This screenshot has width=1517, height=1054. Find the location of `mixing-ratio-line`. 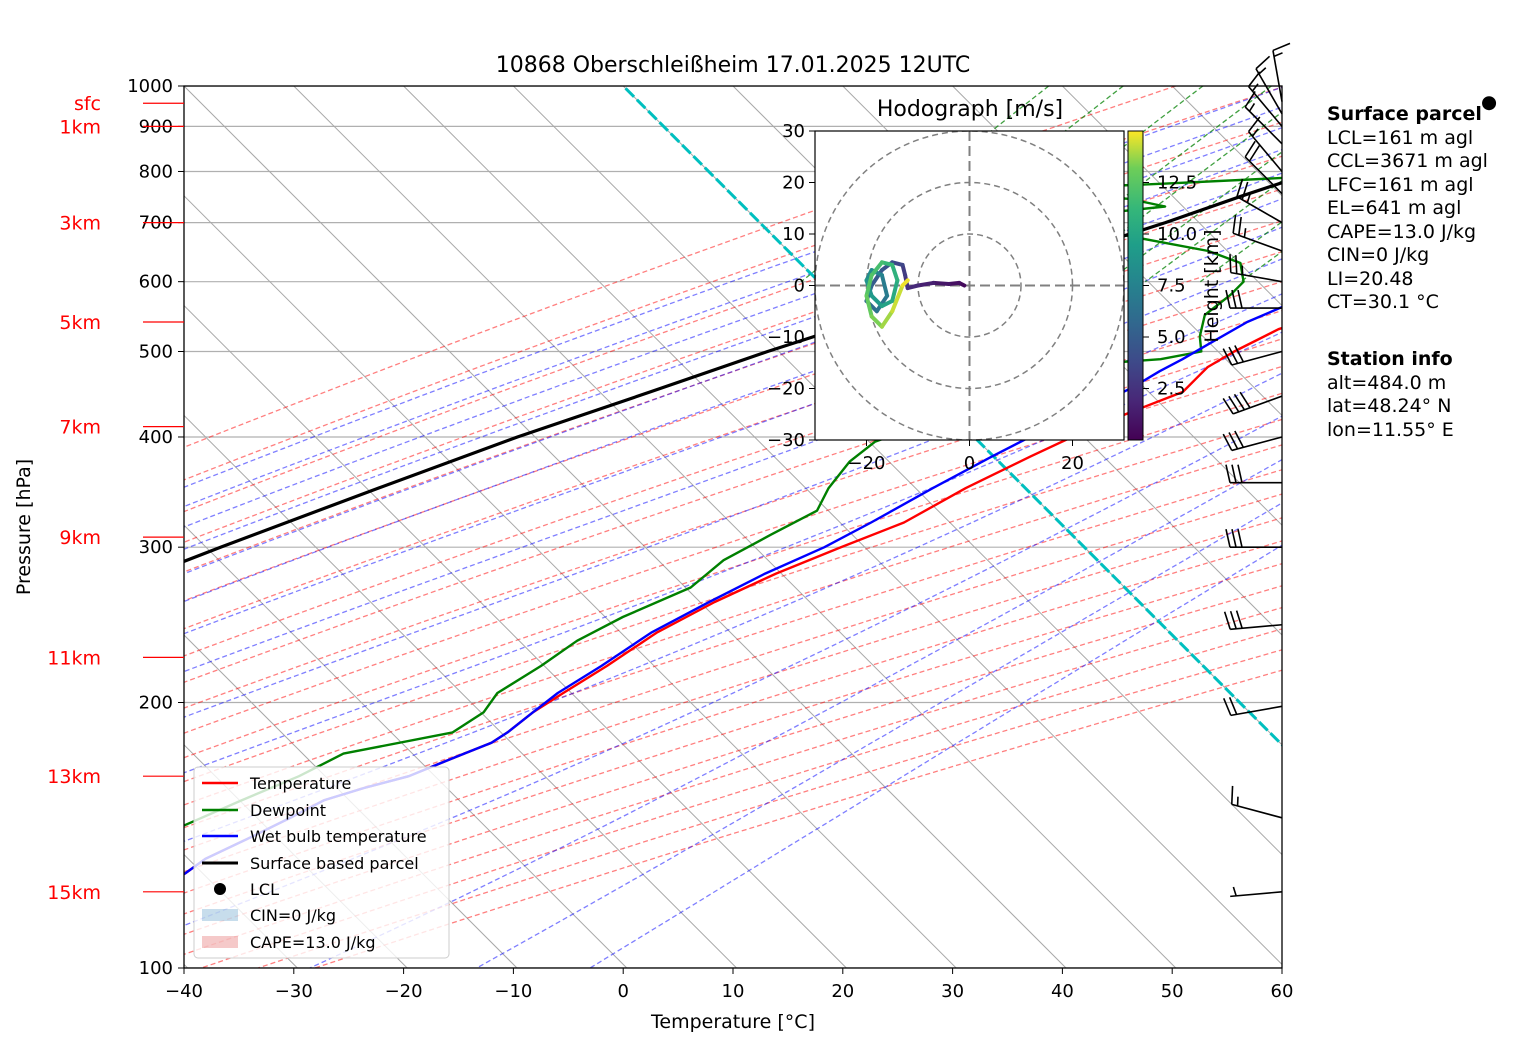

mixing-ratio-line is located at coordinates (1503, 184).